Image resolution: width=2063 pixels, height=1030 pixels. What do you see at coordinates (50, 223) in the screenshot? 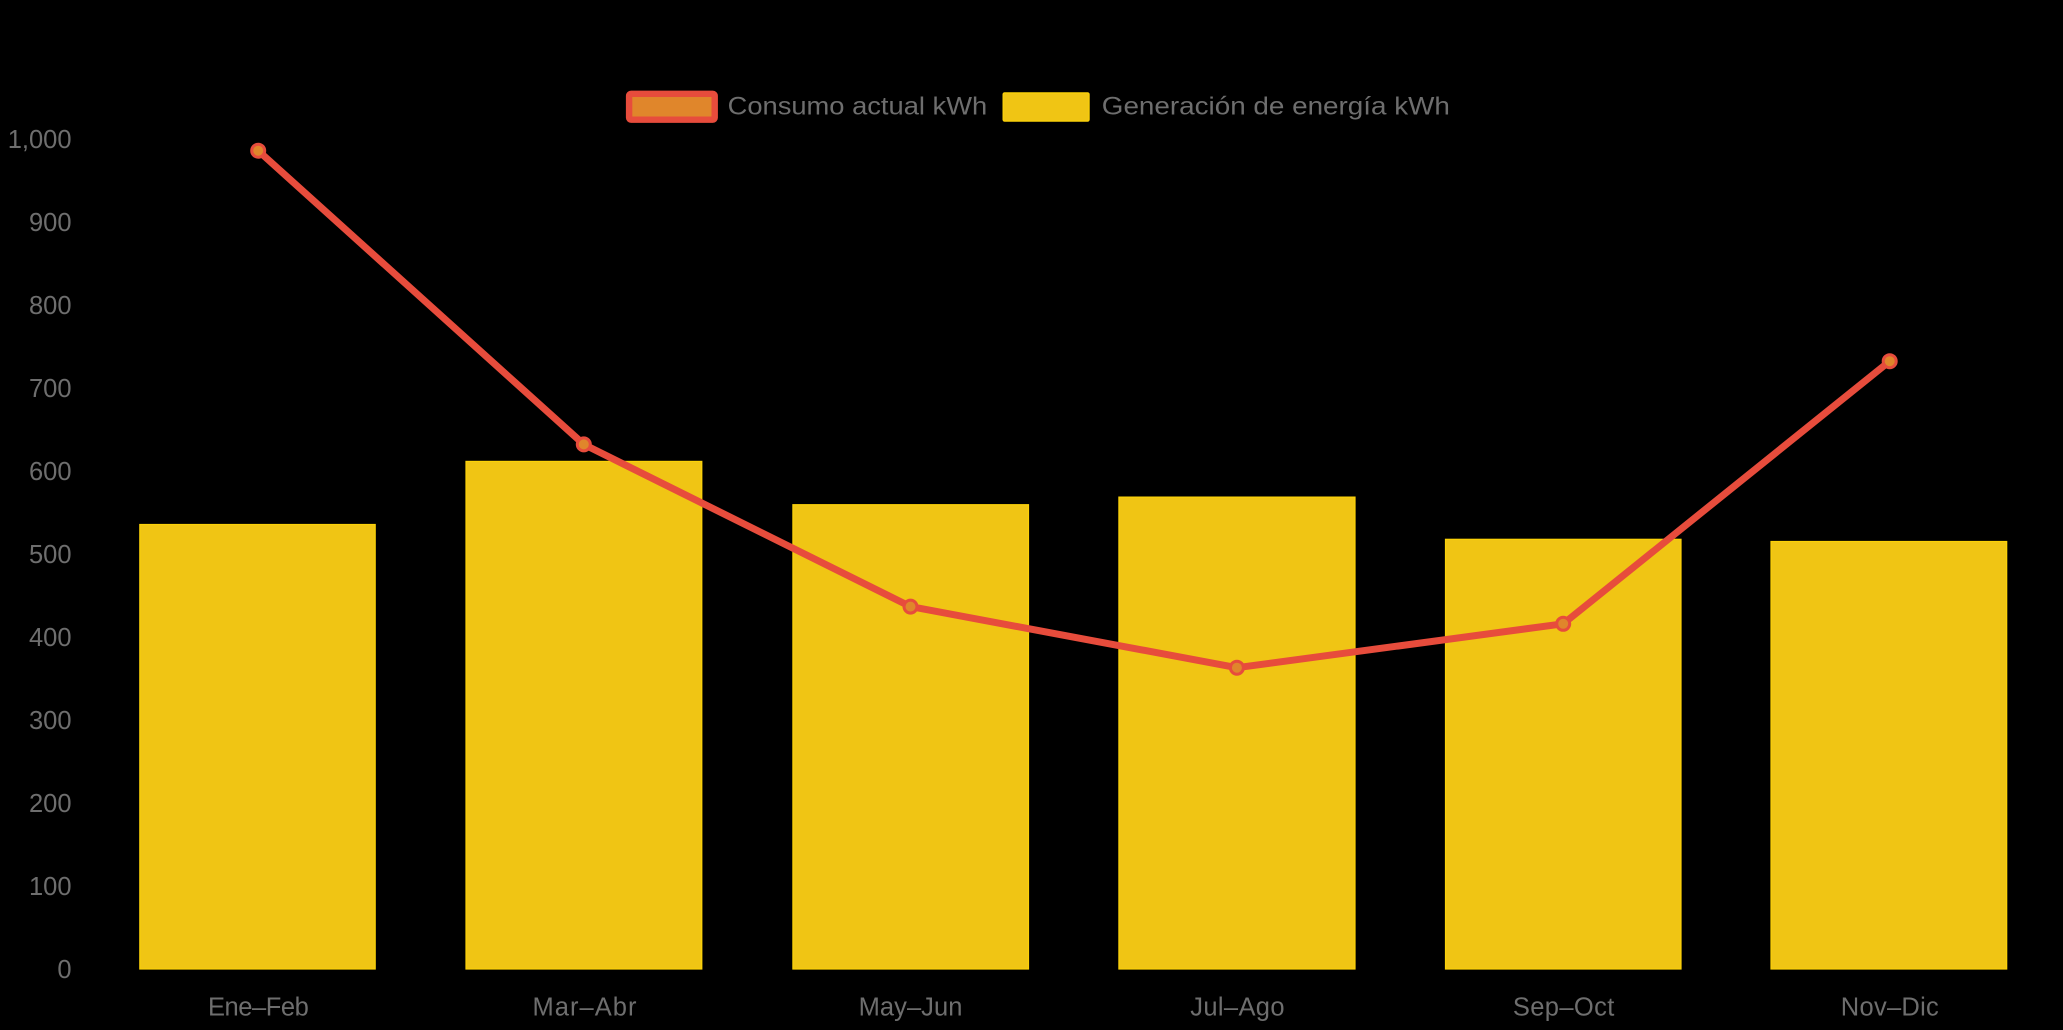
I see `svg-text: 900` at bounding box center [50, 223].